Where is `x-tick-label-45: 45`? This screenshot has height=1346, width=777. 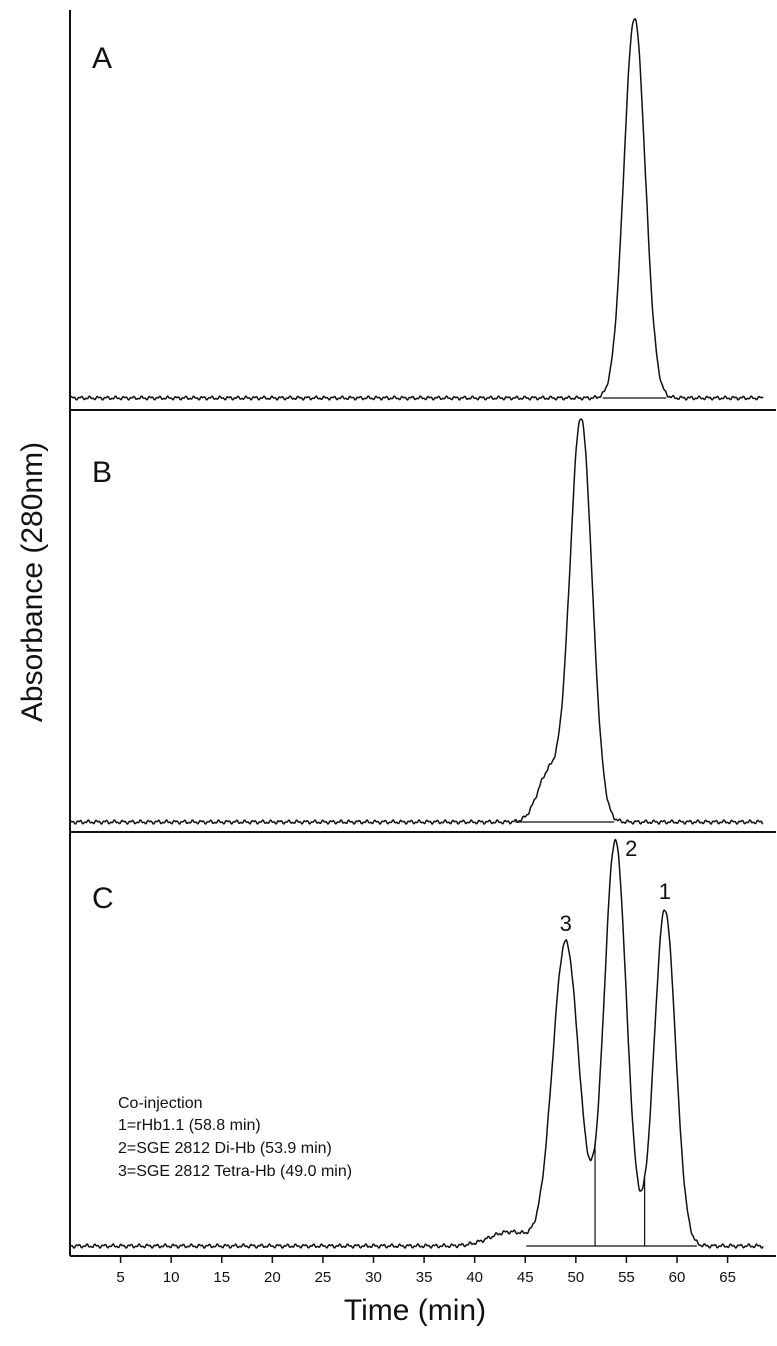 x-tick-label-45: 45 is located at coordinates (525, 1277).